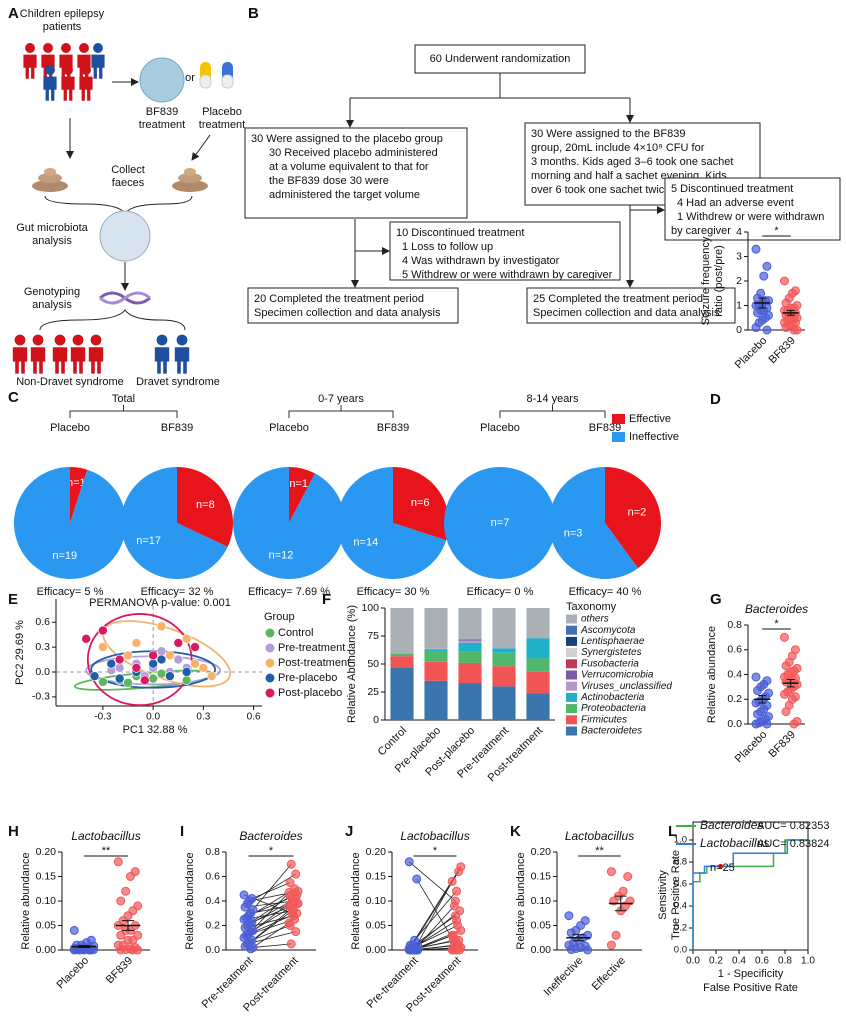 This screenshot has height=1036, width=846. Describe the element at coordinates (50, 172) in the screenshot. I see `faeces-icon` at that location.